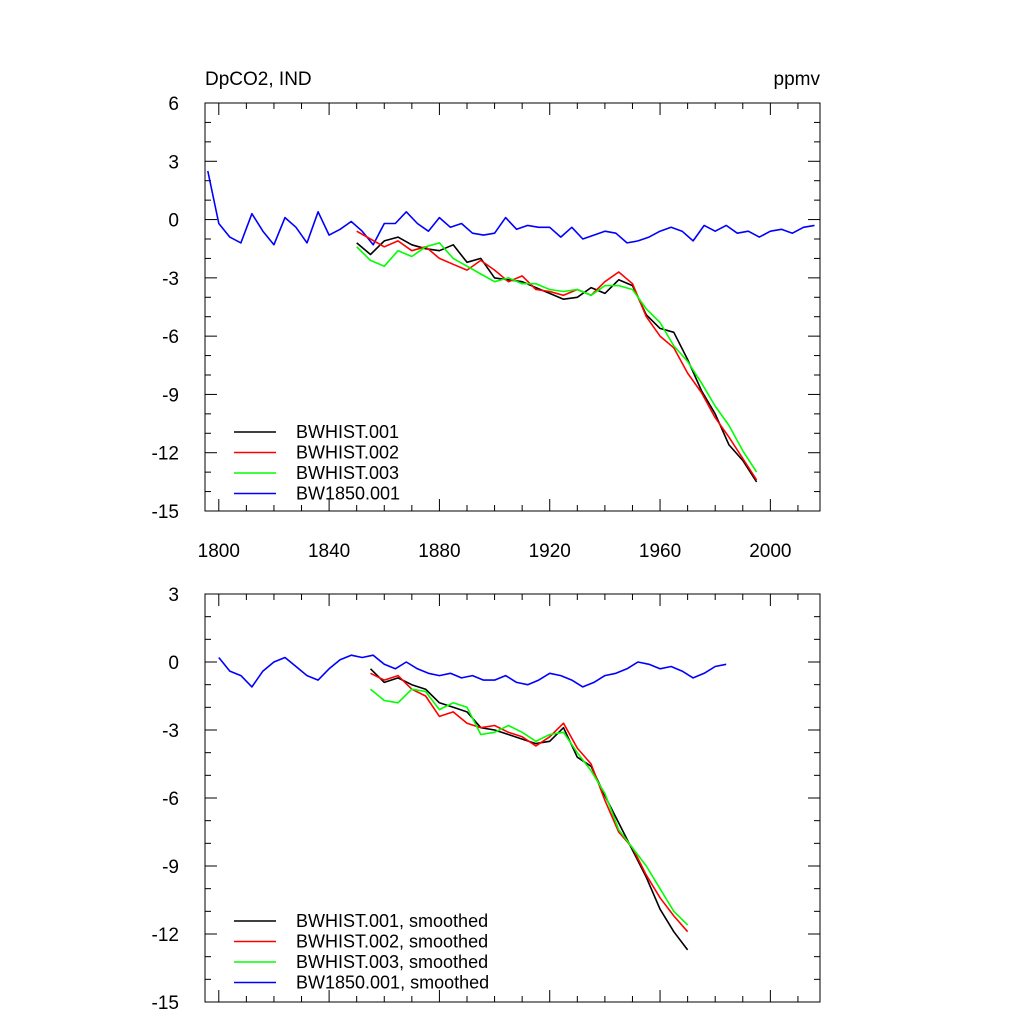 The height and width of the screenshot is (1024, 1024). What do you see at coordinates (347, 432) in the screenshot?
I see `legend-label: BWHIST.001` at bounding box center [347, 432].